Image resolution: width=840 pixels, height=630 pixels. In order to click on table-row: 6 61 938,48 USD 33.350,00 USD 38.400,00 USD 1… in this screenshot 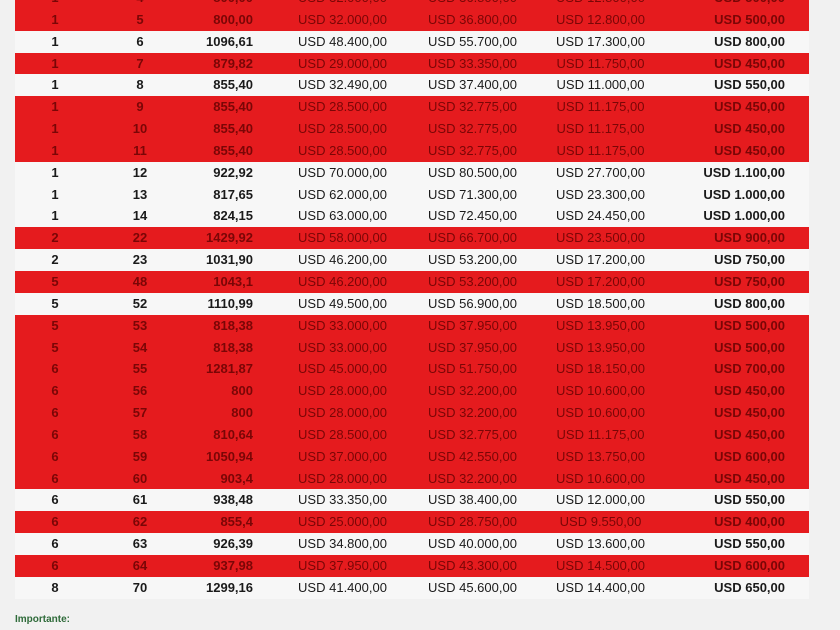, I will do `click(412, 500)`.